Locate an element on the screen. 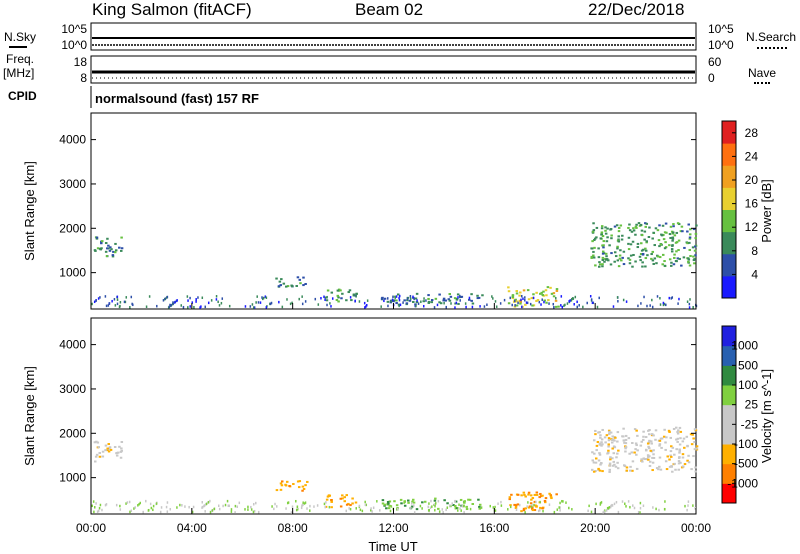 This screenshot has height=554, width=800. y-tick-label: 2000 is located at coordinates (72, 433).